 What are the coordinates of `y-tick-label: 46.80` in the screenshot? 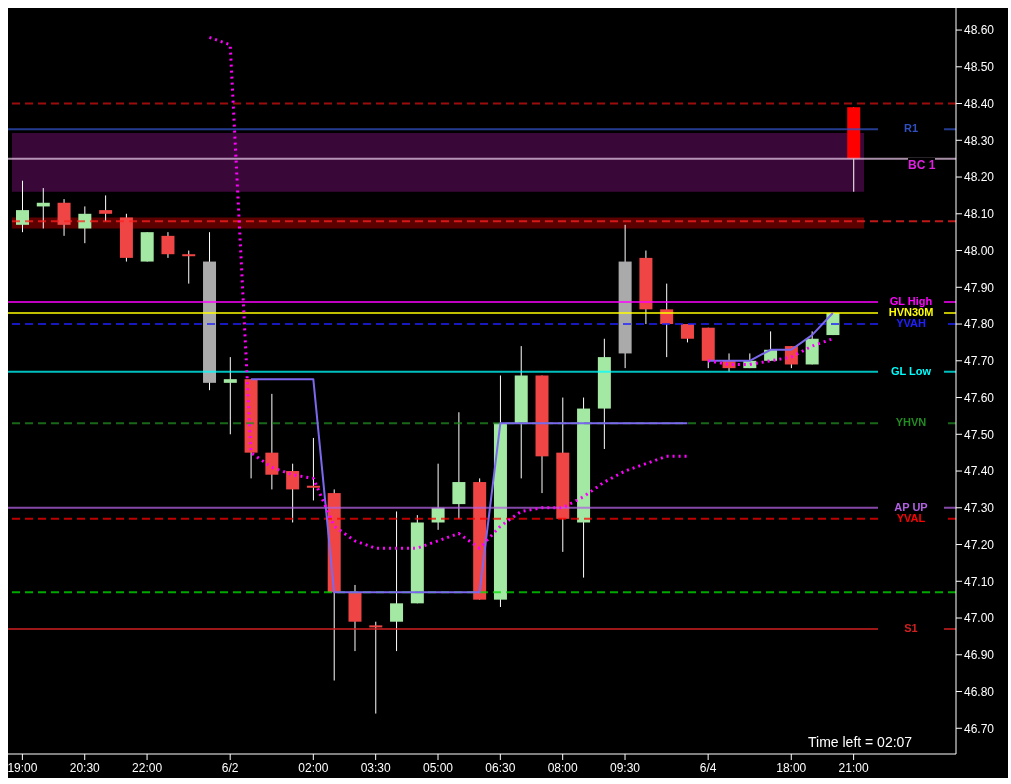 It's located at (979, 691).